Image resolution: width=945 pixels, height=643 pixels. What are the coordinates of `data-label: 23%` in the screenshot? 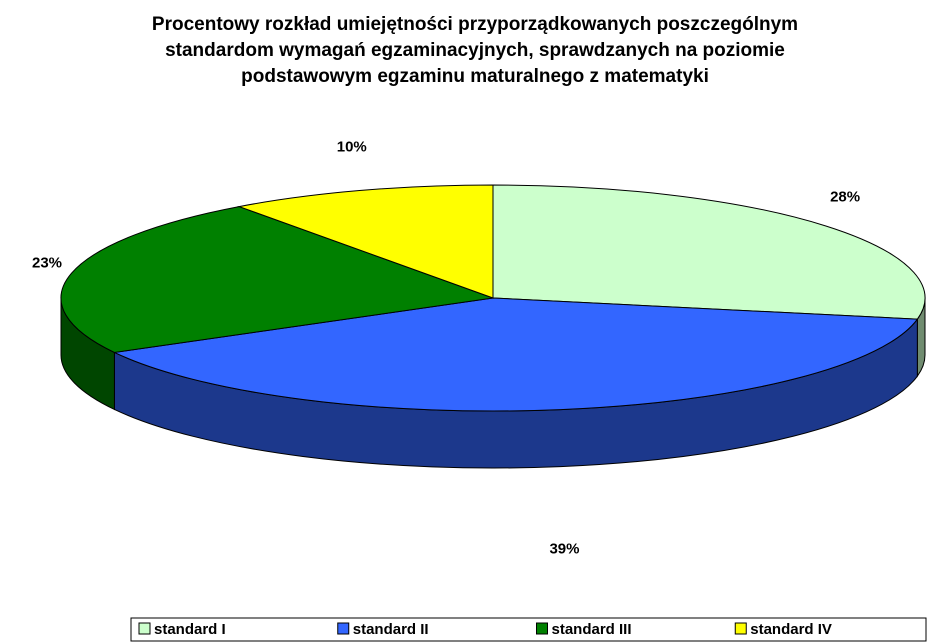 It's located at (47, 263).